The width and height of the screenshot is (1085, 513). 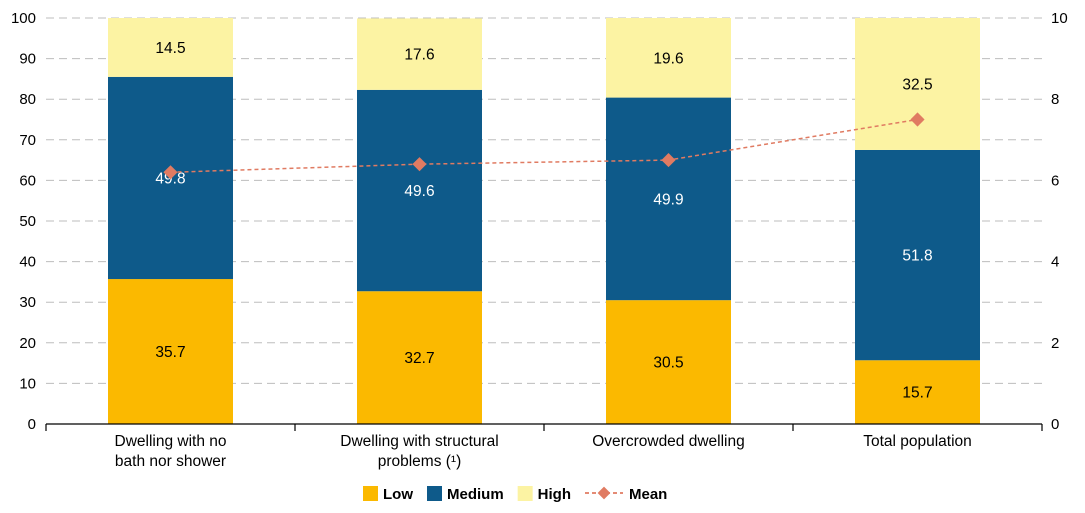 I want to click on y-left-tick-label: 30, so click(x=27, y=302).